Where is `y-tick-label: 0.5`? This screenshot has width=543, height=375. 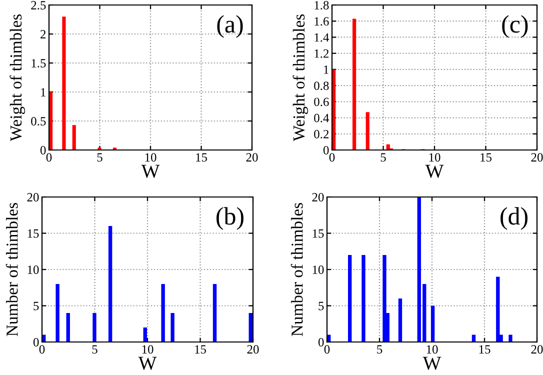
y-tick-label: 0.5 is located at coordinates (38, 121).